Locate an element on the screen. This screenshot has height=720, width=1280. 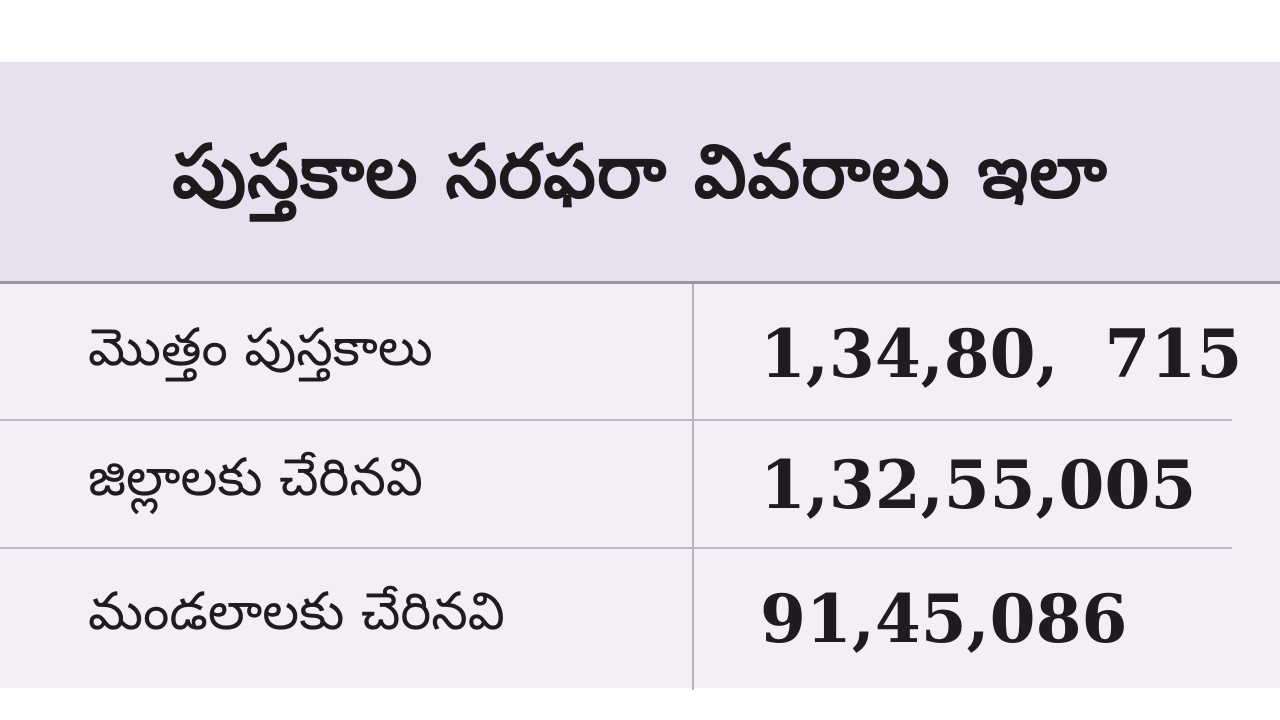
row-label: మండలాలకు చేరినవి is located at coordinates (296, 612).